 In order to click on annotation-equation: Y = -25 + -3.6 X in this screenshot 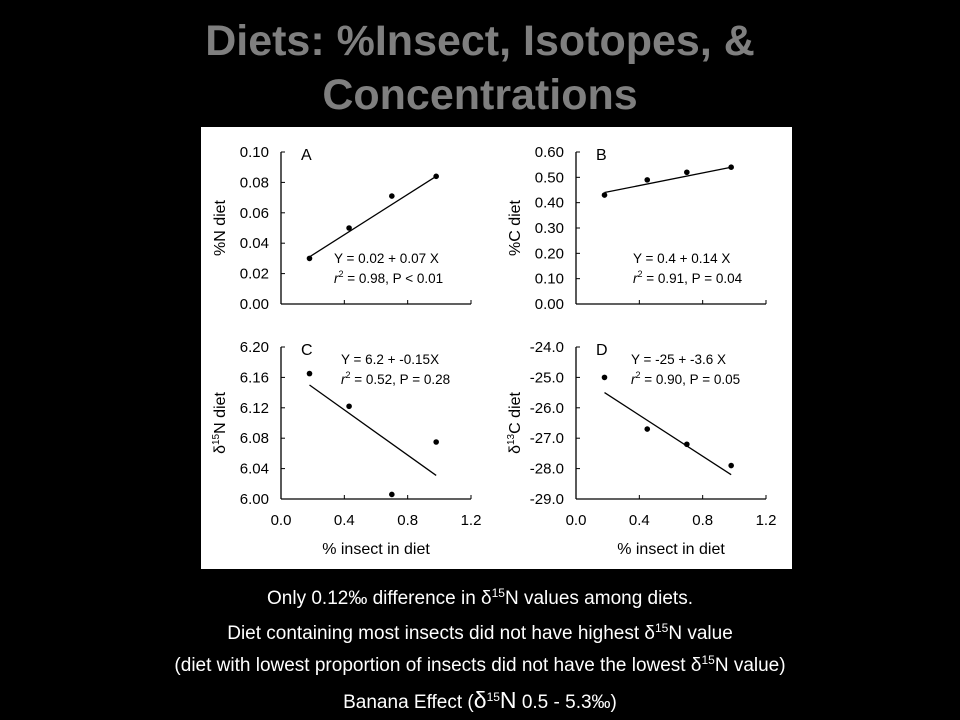, I will do `click(678, 359)`.